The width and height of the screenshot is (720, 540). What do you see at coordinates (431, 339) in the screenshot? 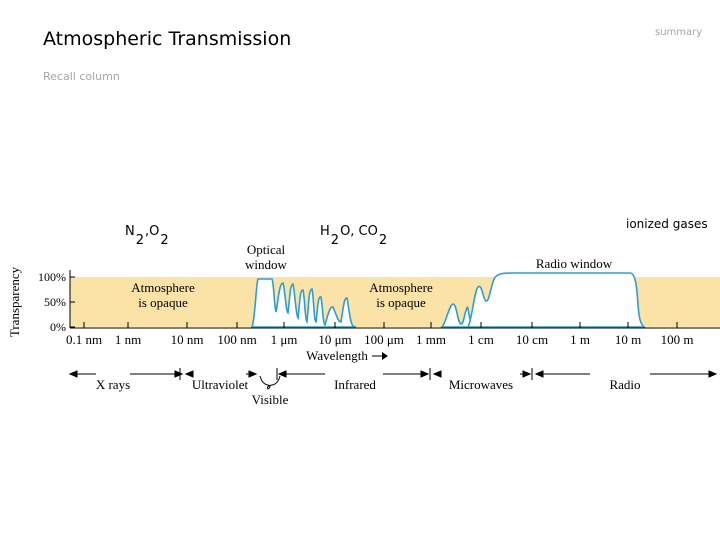
I see `x-tick-label: 1 mm` at bounding box center [431, 339].